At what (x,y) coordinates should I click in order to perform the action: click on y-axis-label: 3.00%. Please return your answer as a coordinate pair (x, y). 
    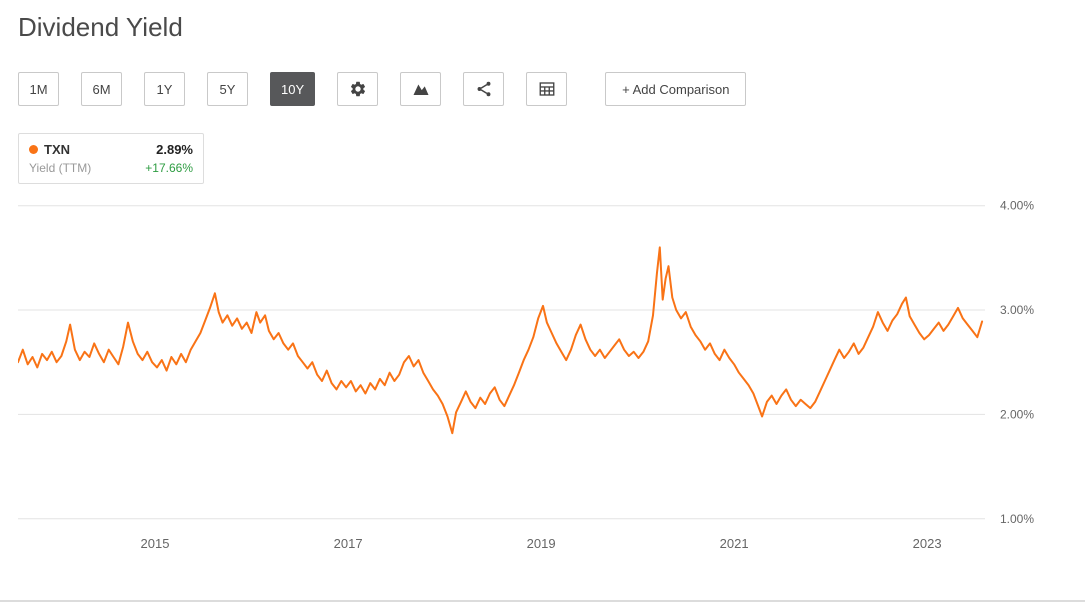
    Looking at the image, I should click on (1017, 310).